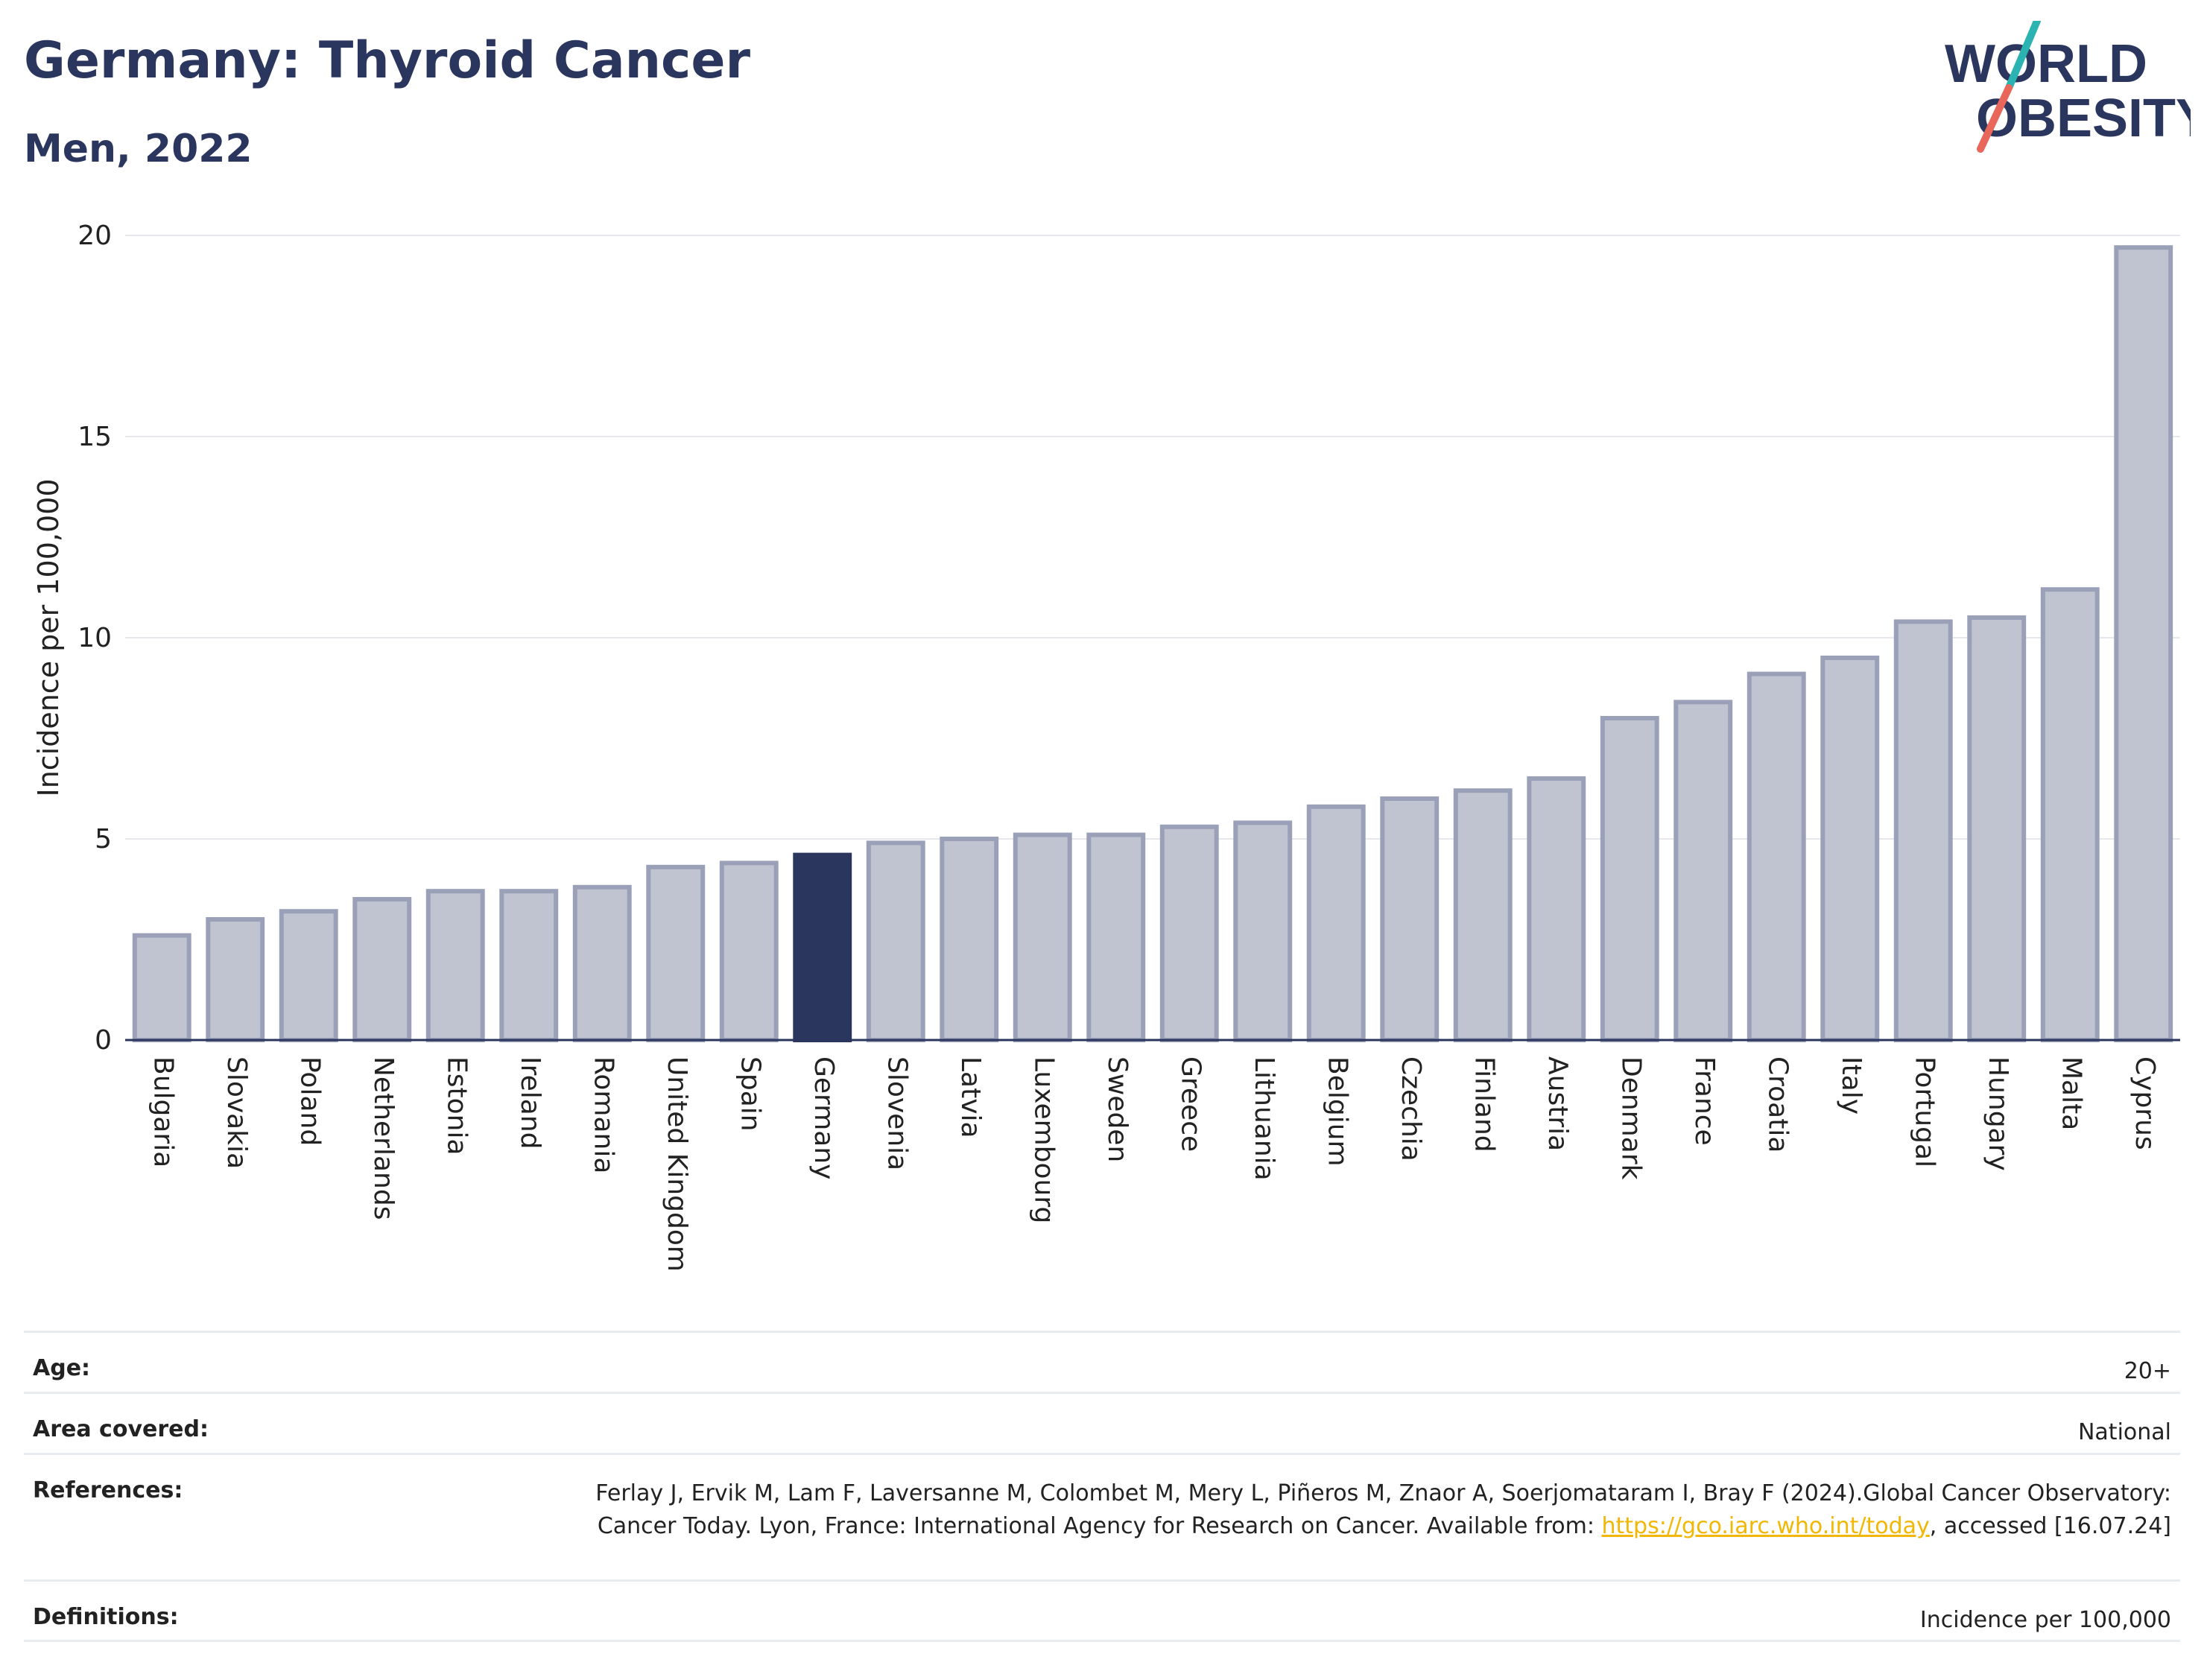 The image size is (2204, 1680). I want to click on x-tick-label: United Kingdom, so click(677, 1164).